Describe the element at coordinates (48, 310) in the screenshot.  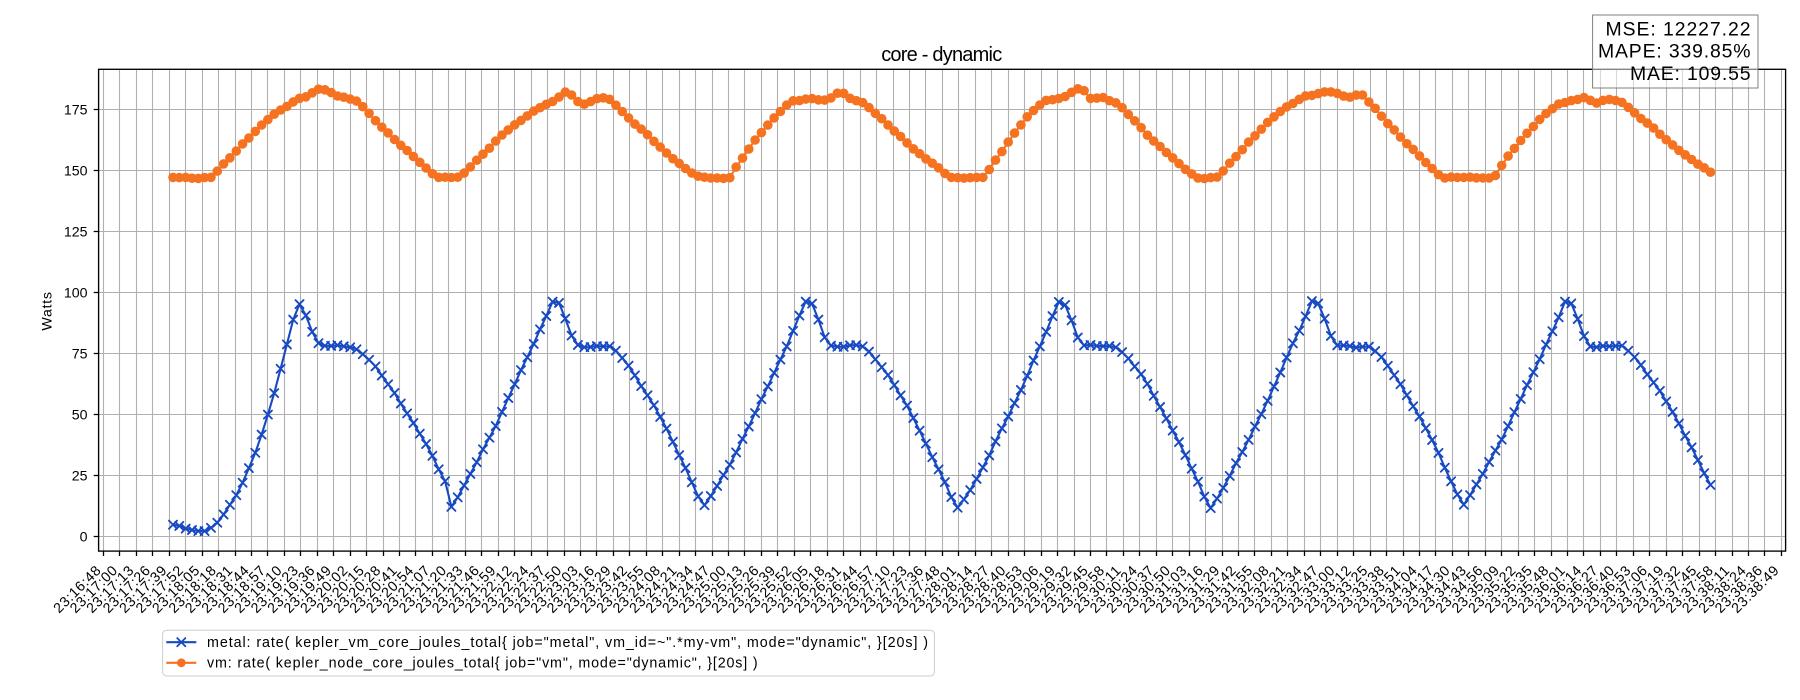
I see `svg-text: Watts` at that location.